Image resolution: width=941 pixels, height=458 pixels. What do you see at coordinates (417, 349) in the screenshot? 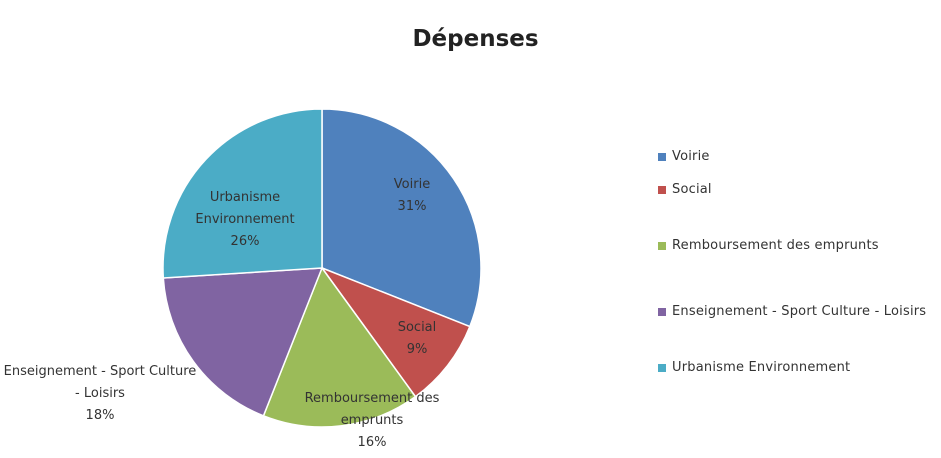
I see `data-label-value: 9%` at bounding box center [417, 349].